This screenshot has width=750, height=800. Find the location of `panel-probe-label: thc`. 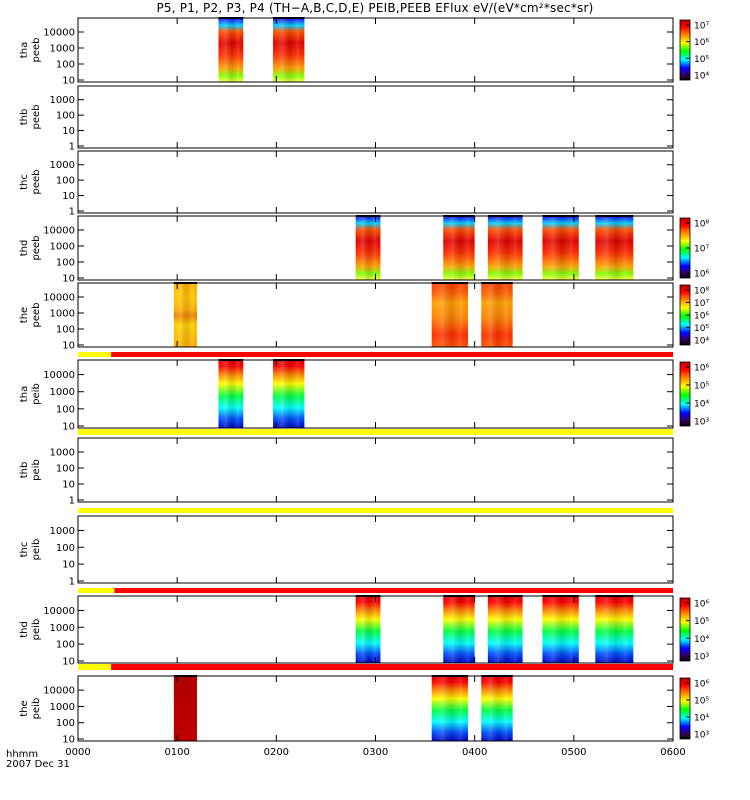

panel-probe-label: thc is located at coordinates (24, 182).